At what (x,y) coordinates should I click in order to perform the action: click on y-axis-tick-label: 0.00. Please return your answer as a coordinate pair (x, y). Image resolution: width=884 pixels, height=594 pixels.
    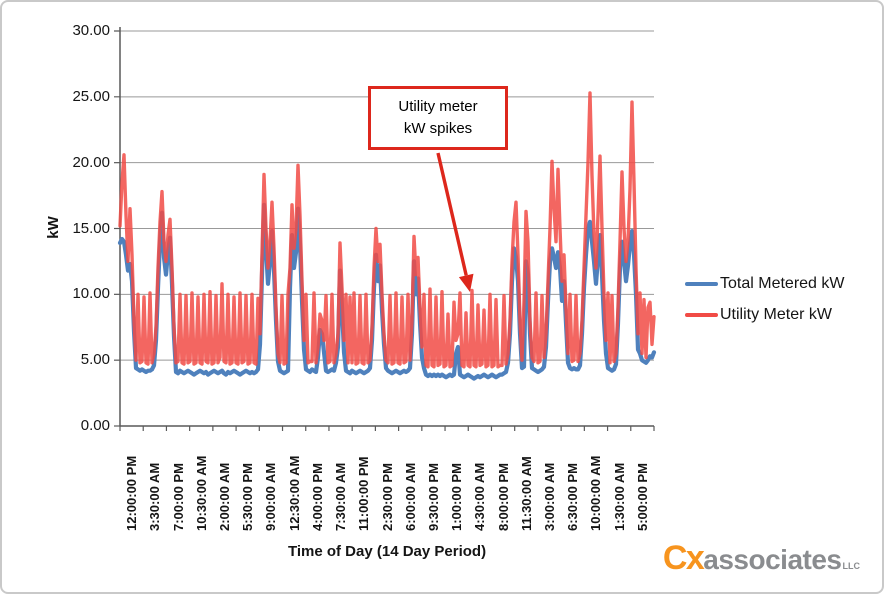
    Looking at the image, I should click on (95, 425).